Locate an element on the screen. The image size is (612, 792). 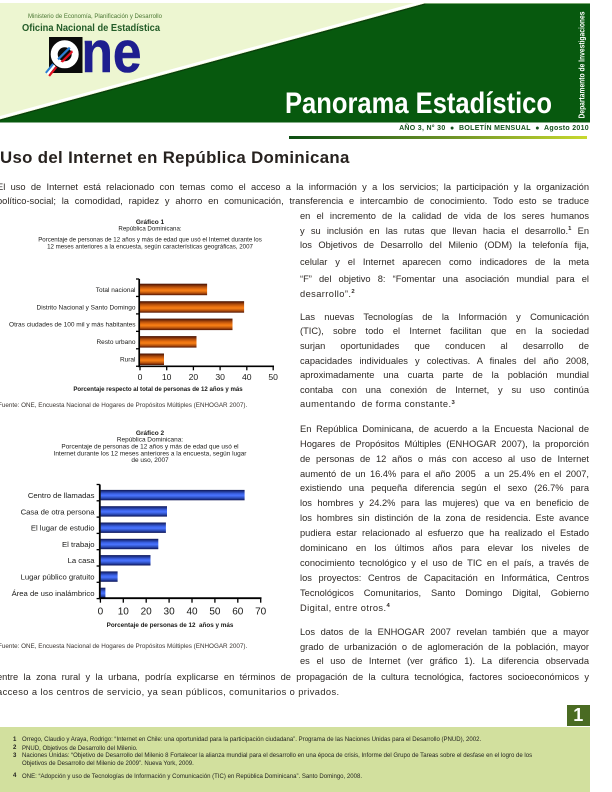
svg-text: El lugar de estudio is located at coordinates (63, 528).